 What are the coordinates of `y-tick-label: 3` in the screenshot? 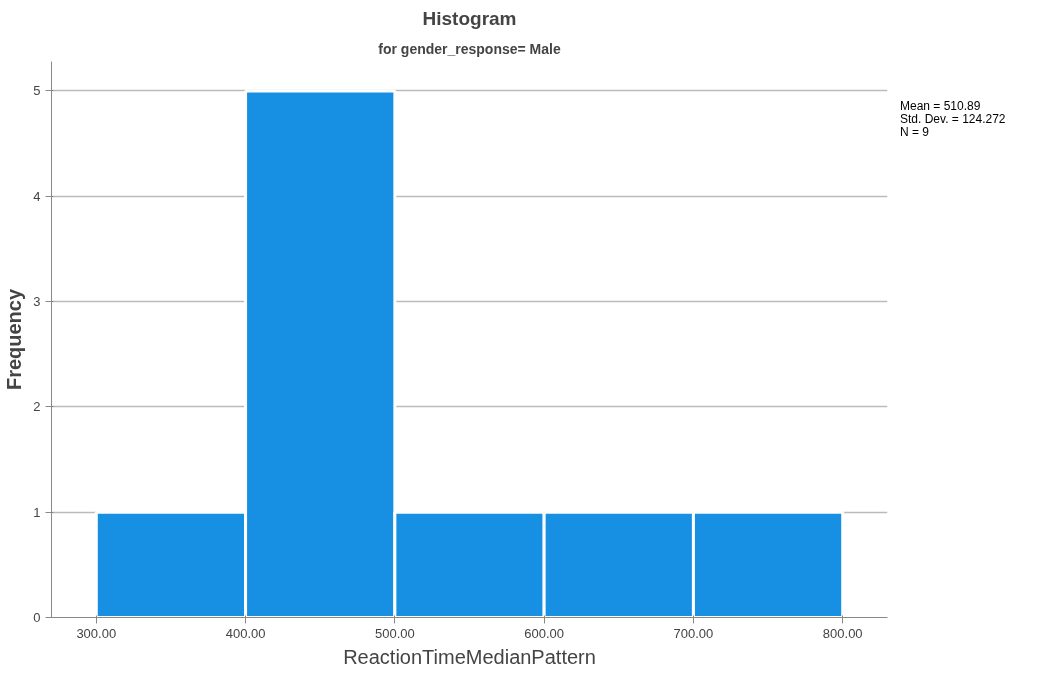 It's located at (37, 302).